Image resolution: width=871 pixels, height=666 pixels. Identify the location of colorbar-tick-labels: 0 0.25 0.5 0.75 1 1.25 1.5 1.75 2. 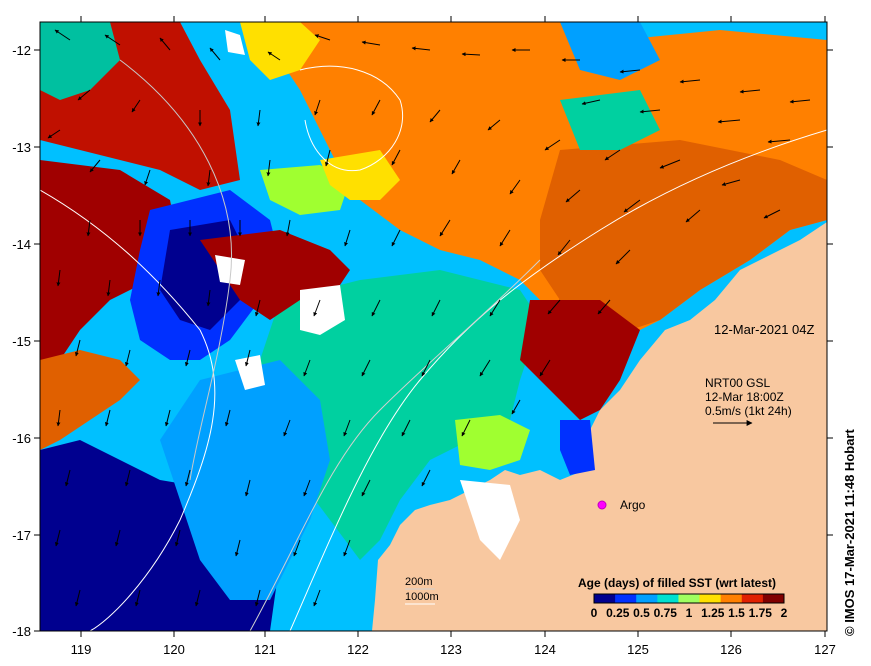
(689, 613).